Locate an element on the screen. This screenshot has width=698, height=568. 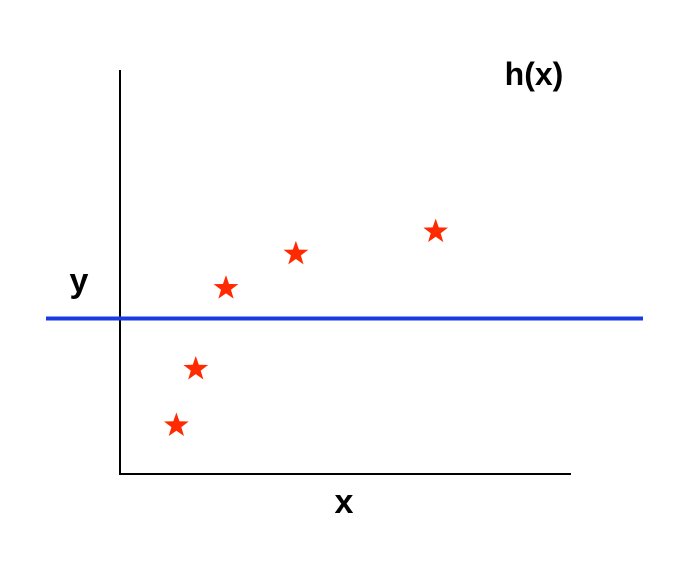
chart-title: h(x) is located at coordinates (534, 74).